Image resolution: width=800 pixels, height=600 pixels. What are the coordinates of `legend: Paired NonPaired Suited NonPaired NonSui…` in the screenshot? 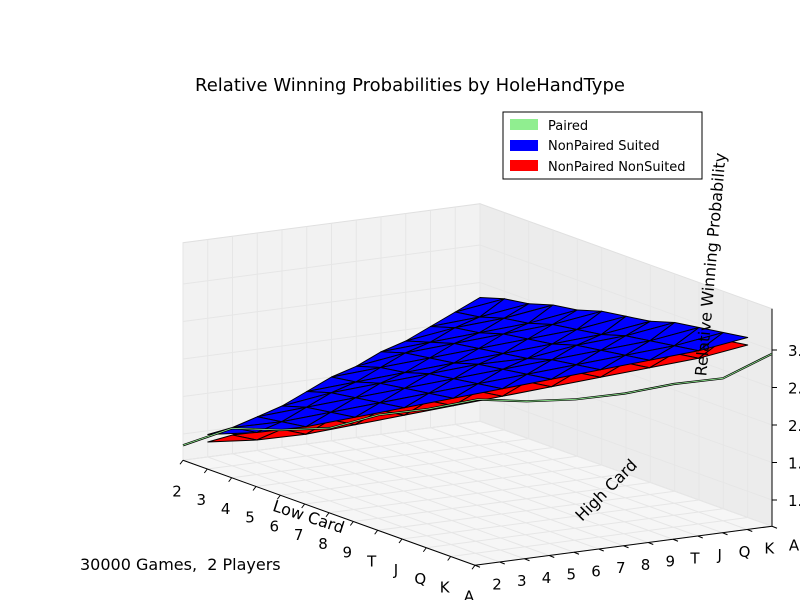 It's located at (602, 145).